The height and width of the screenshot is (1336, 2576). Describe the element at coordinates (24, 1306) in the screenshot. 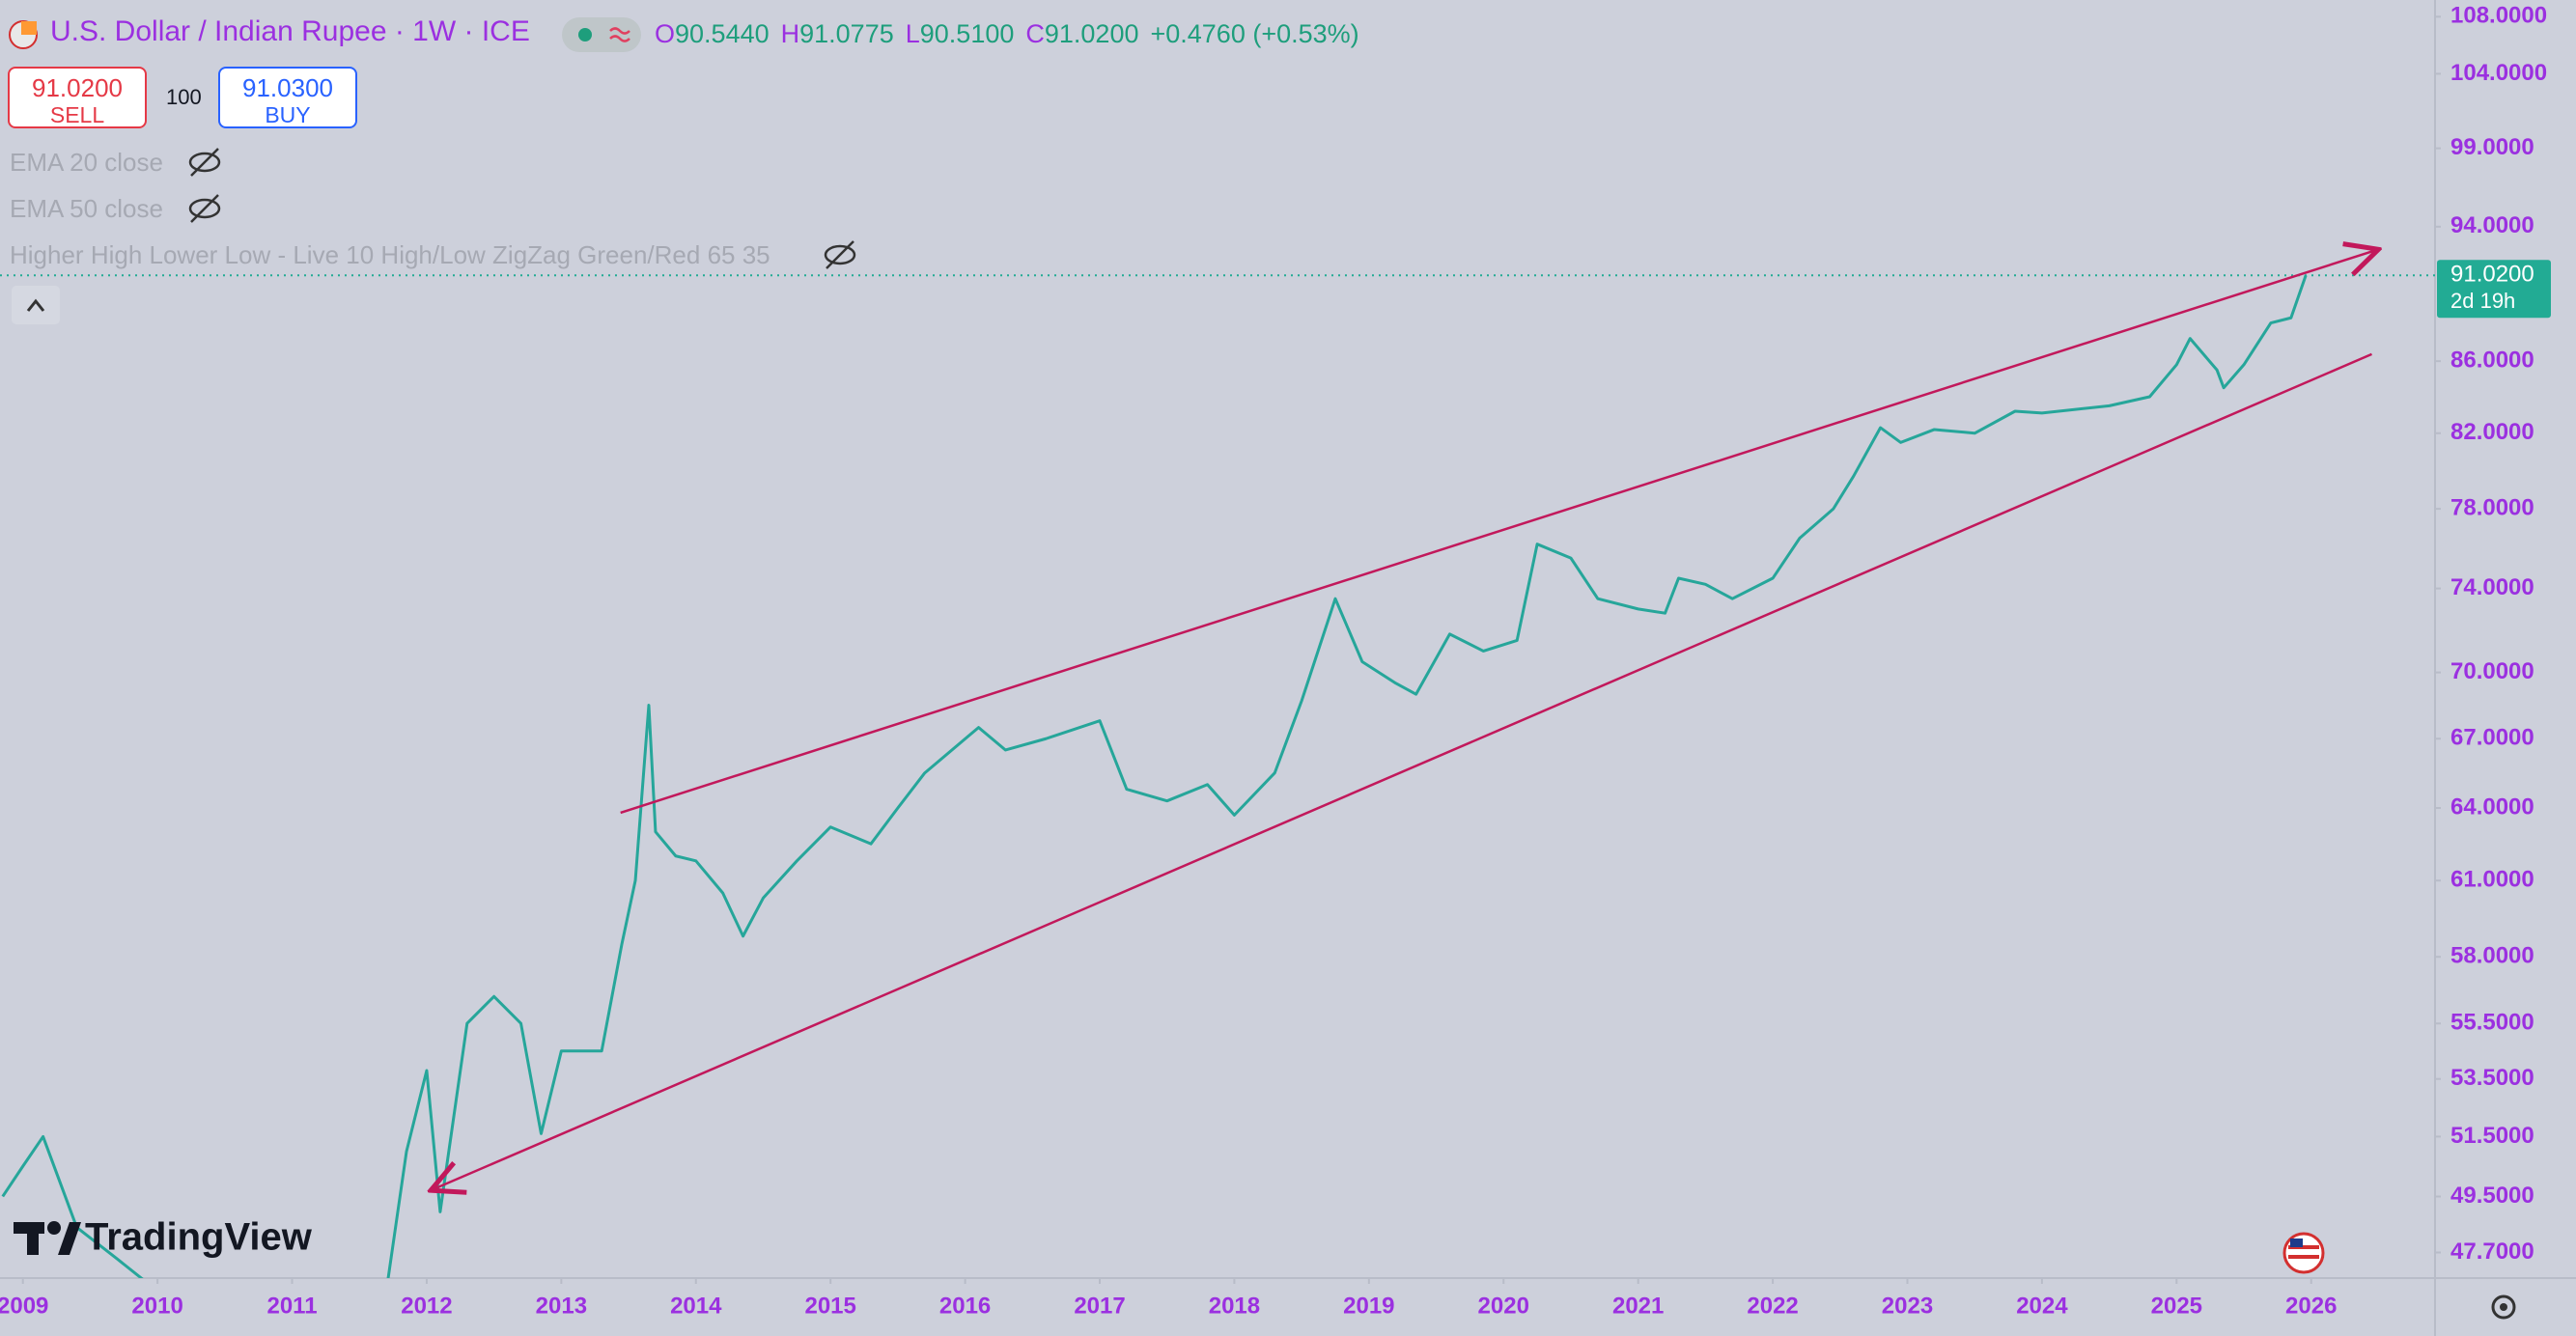

I see `x-tick-label: 2009` at that location.